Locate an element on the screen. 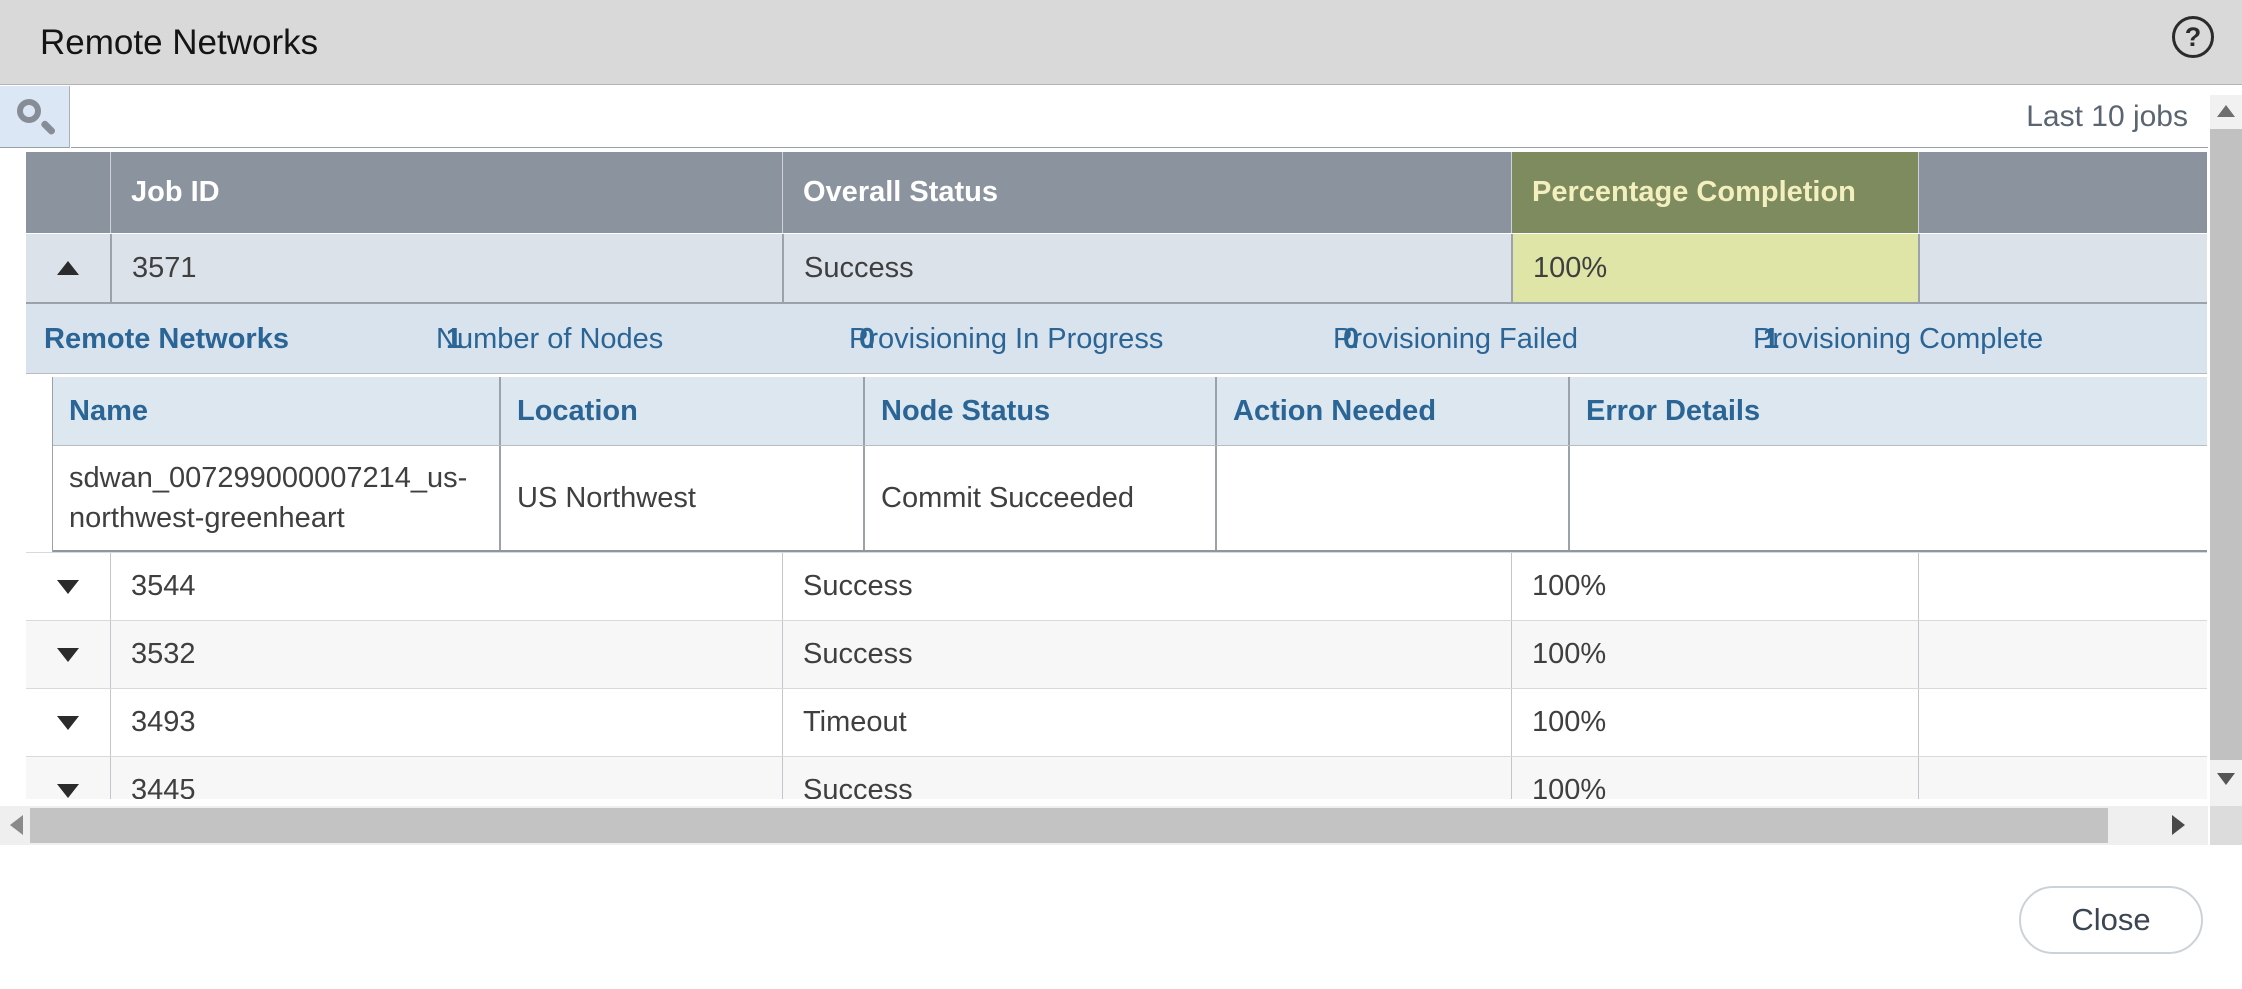 The width and height of the screenshot is (2242, 989). job-row-3544: 3544 Success 100% is located at coordinates (1116, 586).